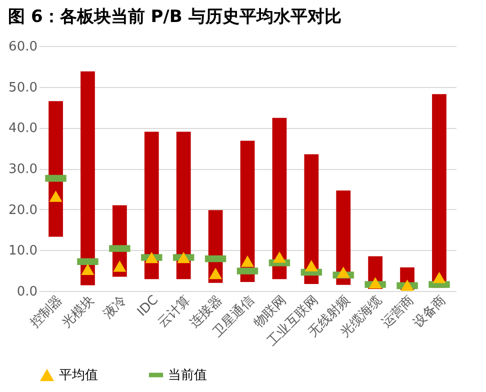  What do you see at coordinates (23, 251) in the screenshot?
I see `y-tick-label: 10.0` at bounding box center [23, 251].